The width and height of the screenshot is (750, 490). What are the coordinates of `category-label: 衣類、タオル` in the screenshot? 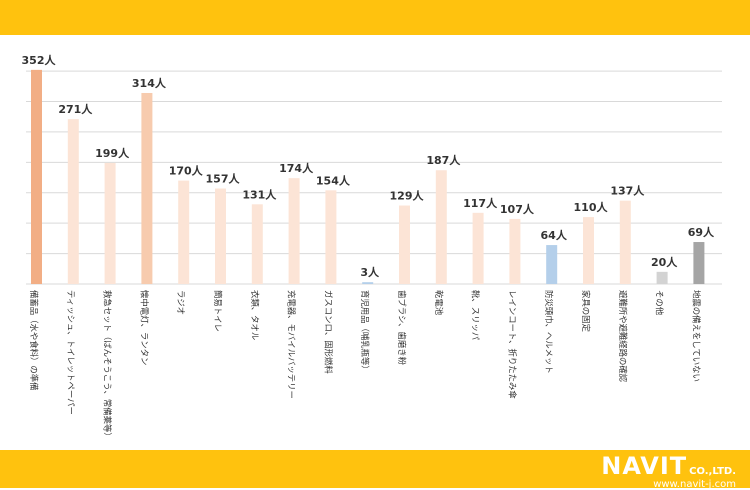 It's located at (255, 315).